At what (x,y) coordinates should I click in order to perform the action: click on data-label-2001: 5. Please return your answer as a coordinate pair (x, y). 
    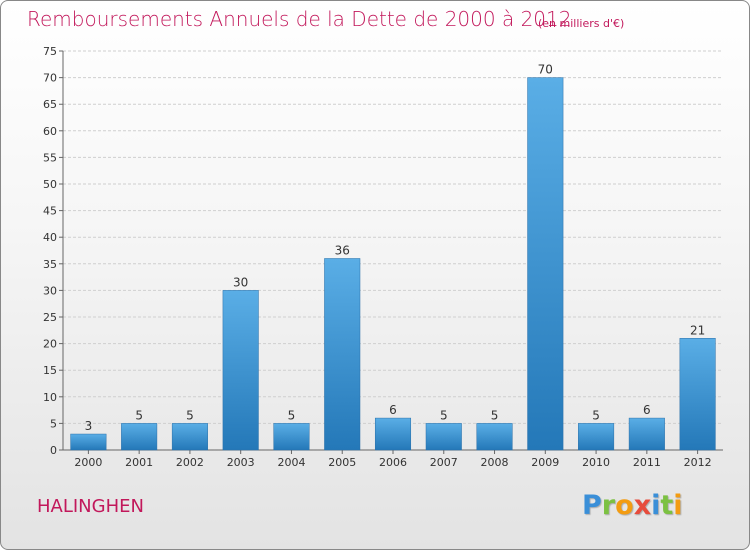
    Looking at the image, I should click on (139, 415).